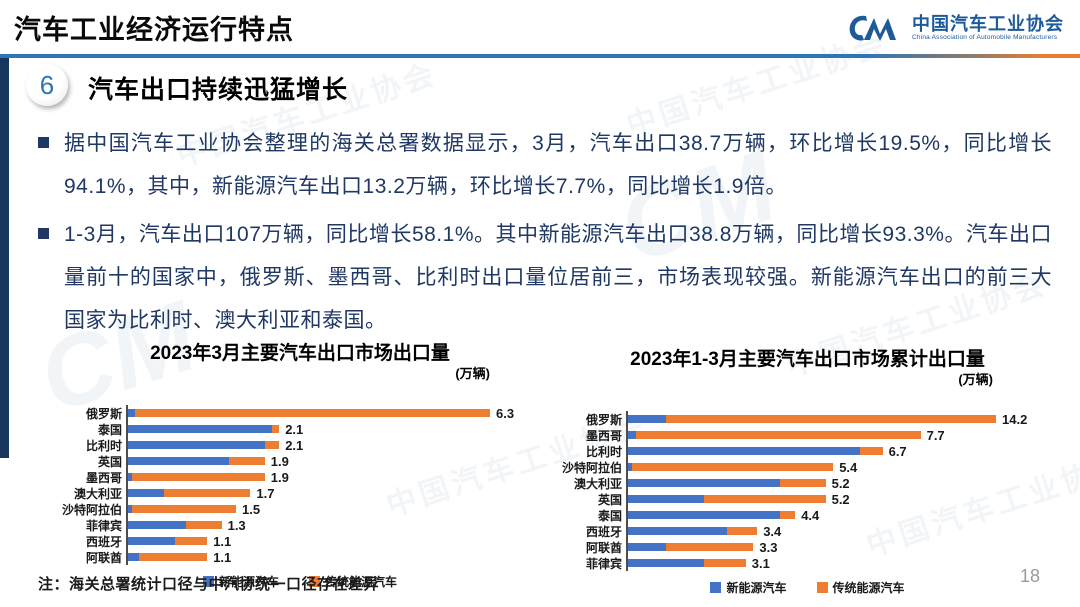 This screenshot has width=1080, height=607. I want to click on bar-track: 3.3, so click(840, 547).